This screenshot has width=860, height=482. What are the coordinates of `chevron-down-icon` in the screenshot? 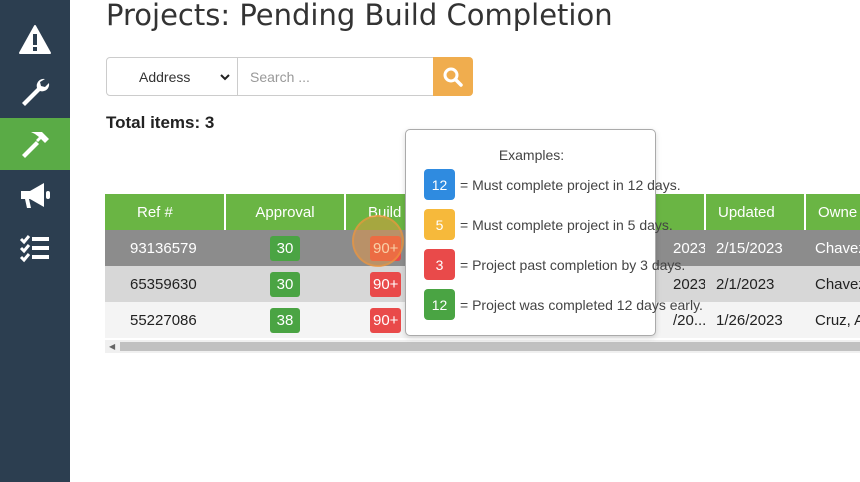 It's located at (225, 77).